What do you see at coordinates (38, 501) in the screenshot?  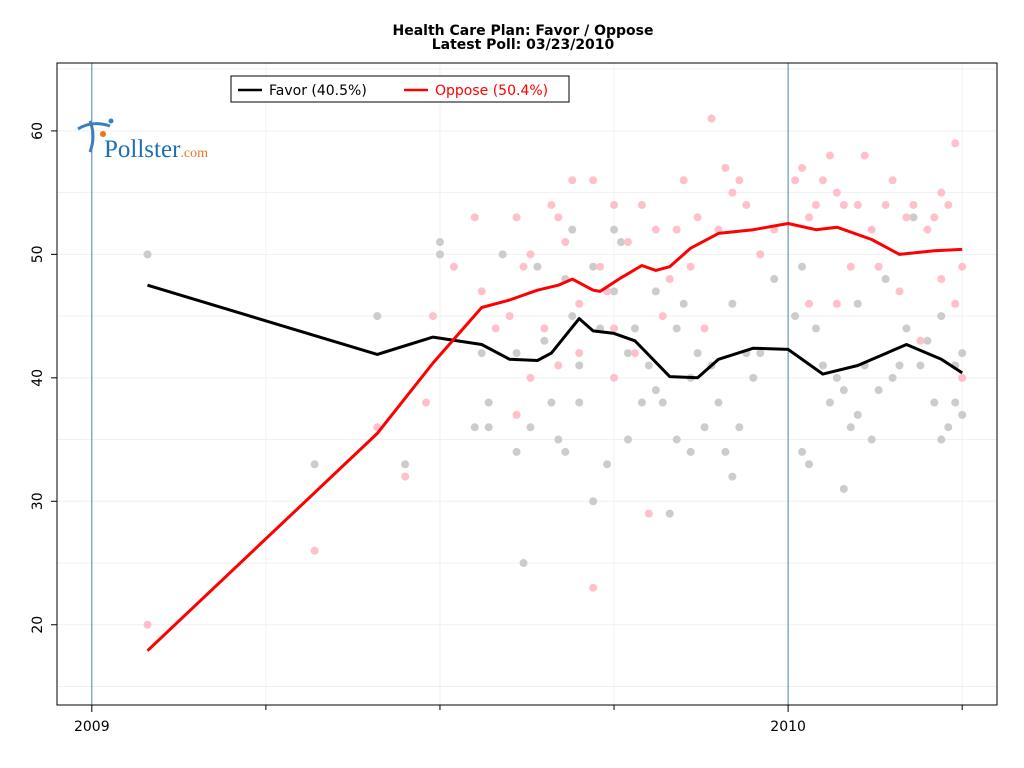 I see `y-tick-label: 30` at bounding box center [38, 501].